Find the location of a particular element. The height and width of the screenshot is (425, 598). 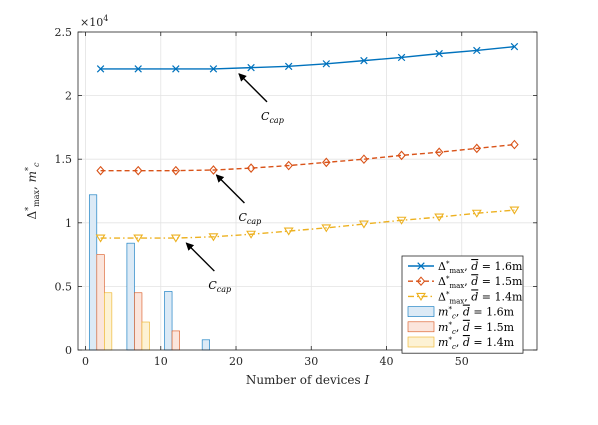

x-tick-label: 30 is located at coordinates (311, 361).